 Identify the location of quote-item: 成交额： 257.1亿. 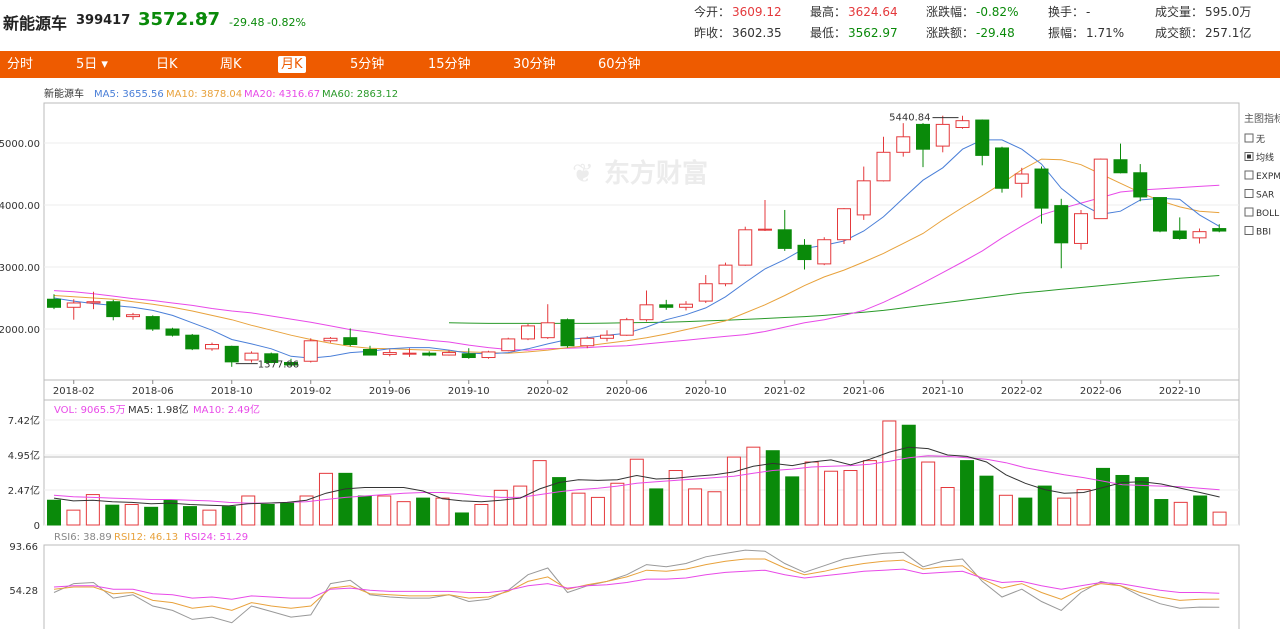
(1203, 32).